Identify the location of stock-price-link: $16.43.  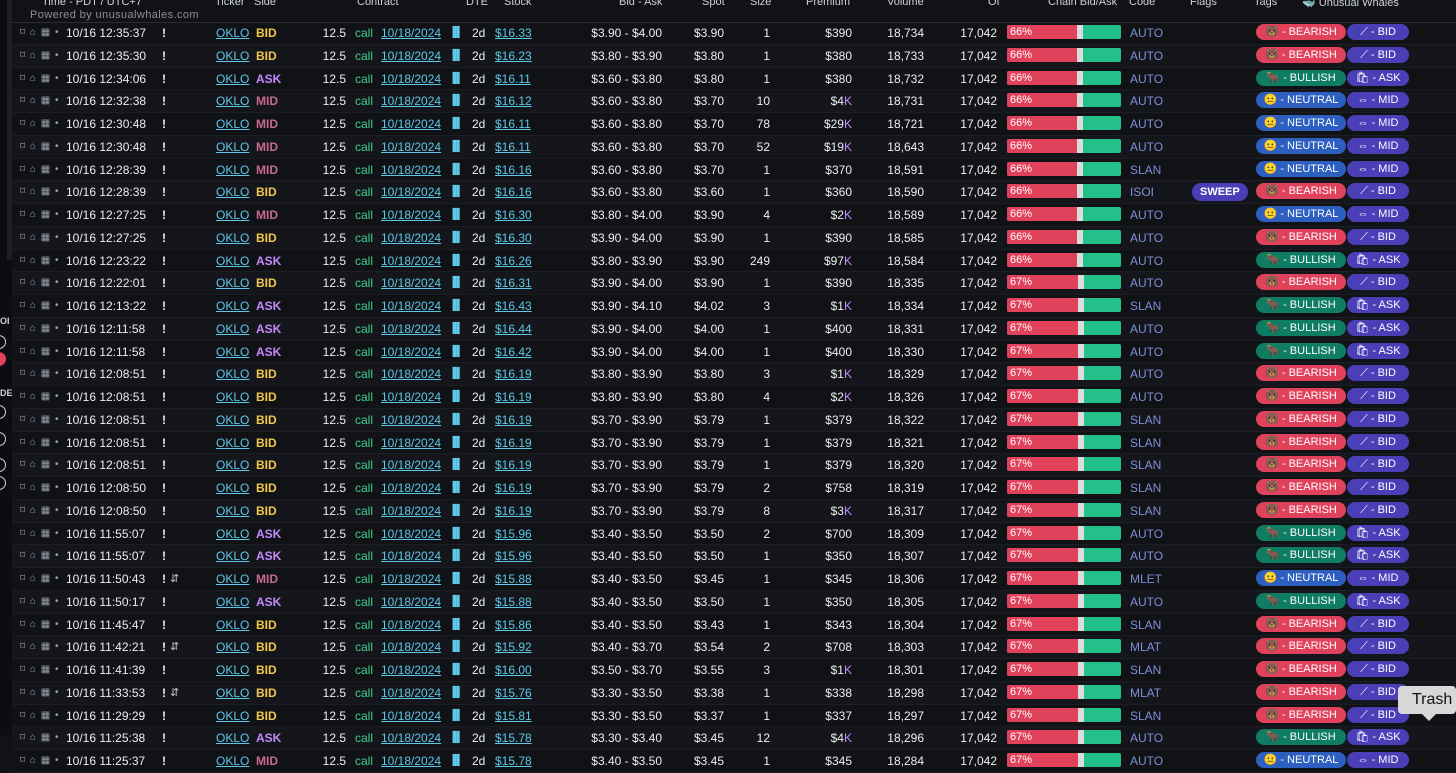
(513, 306).